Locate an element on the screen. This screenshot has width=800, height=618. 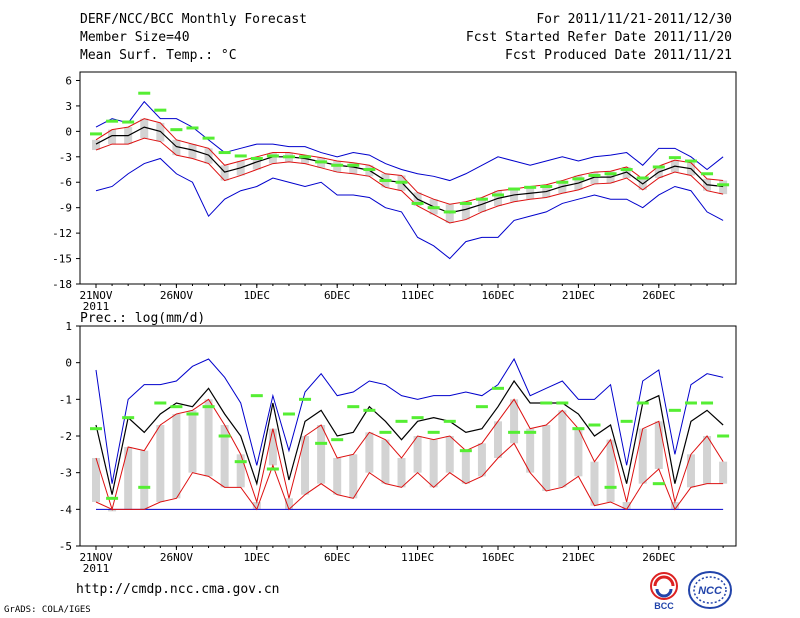
temp-x-tick-label: 26NOV is located at coordinates (176, 295).